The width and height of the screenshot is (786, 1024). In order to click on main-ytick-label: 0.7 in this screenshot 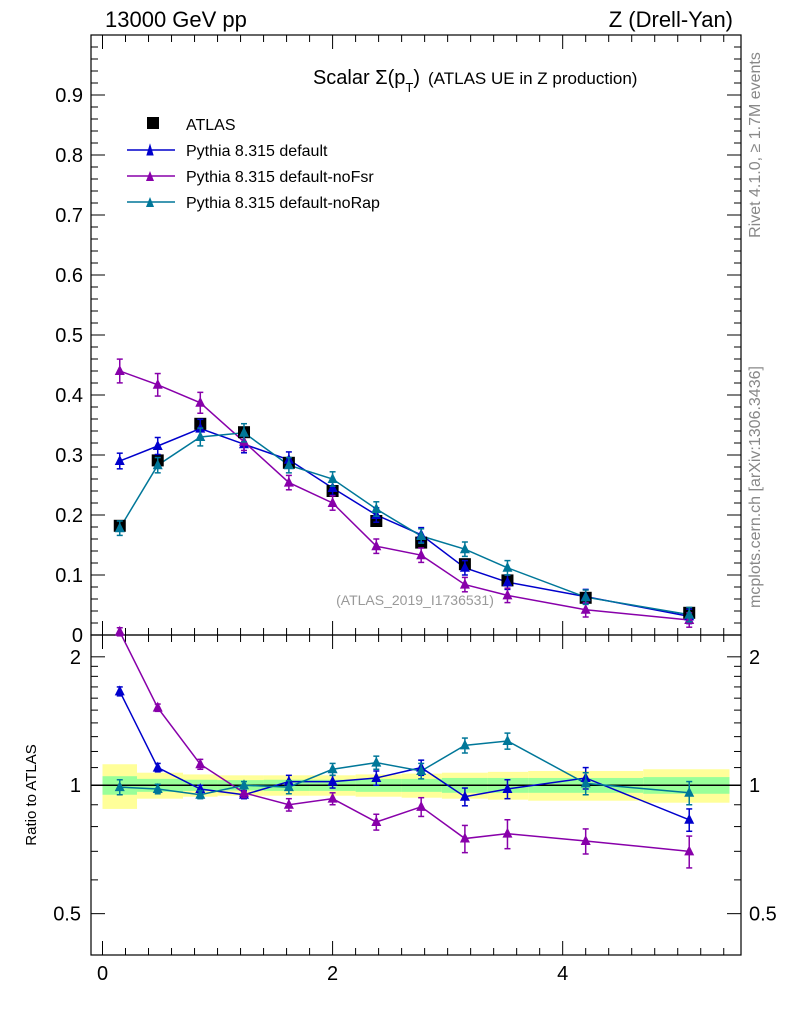, I will do `click(69, 216)`.